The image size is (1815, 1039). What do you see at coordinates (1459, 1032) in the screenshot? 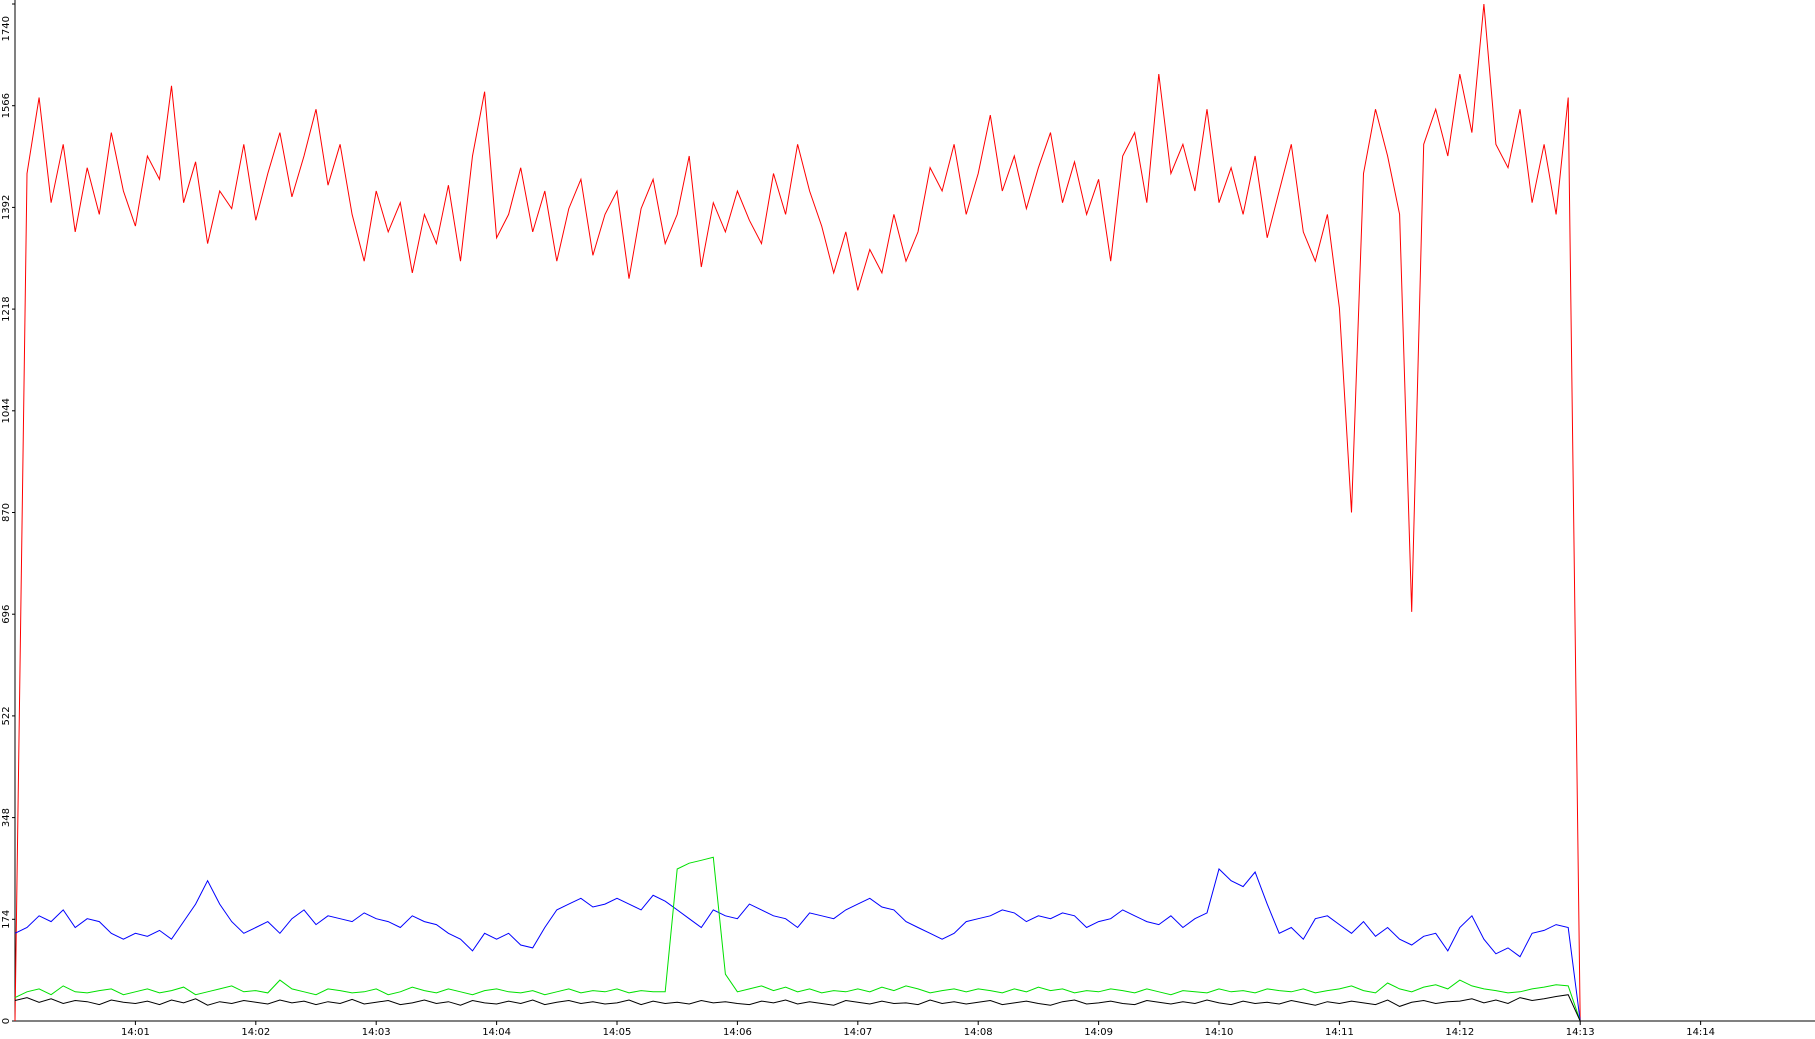
I see `x-tick-label: 14:12` at bounding box center [1459, 1032].